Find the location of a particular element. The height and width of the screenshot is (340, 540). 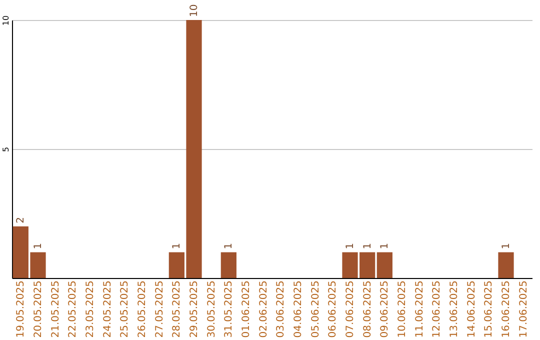

x-tick-label: 08.06.2025 is located at coordinates (368, 309).